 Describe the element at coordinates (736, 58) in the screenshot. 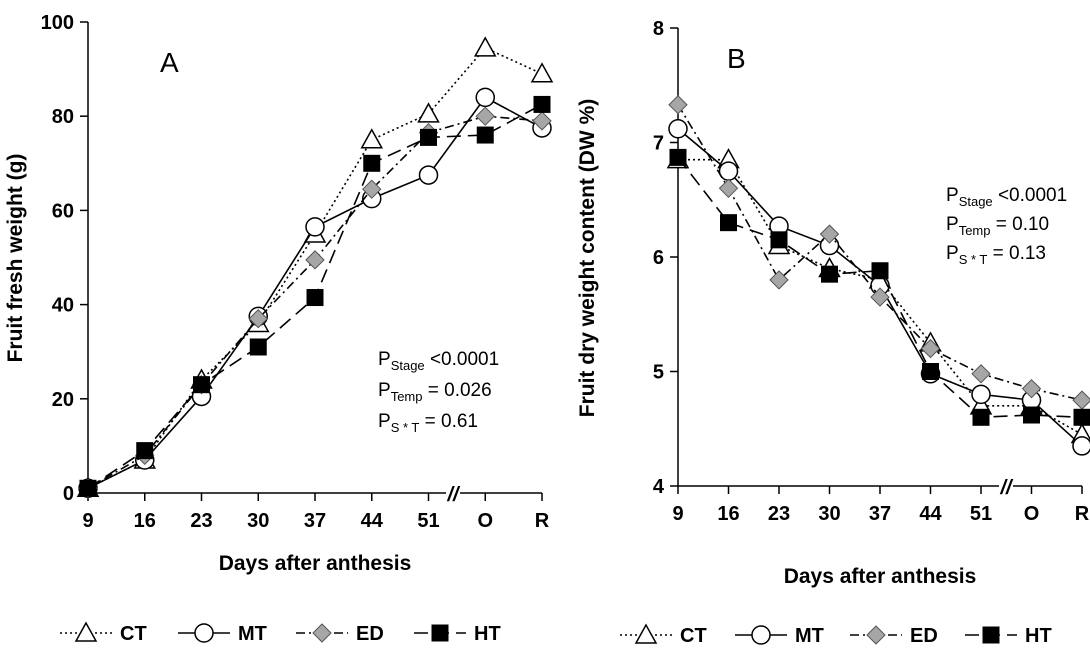

I see `panel-letter: B` at that location.